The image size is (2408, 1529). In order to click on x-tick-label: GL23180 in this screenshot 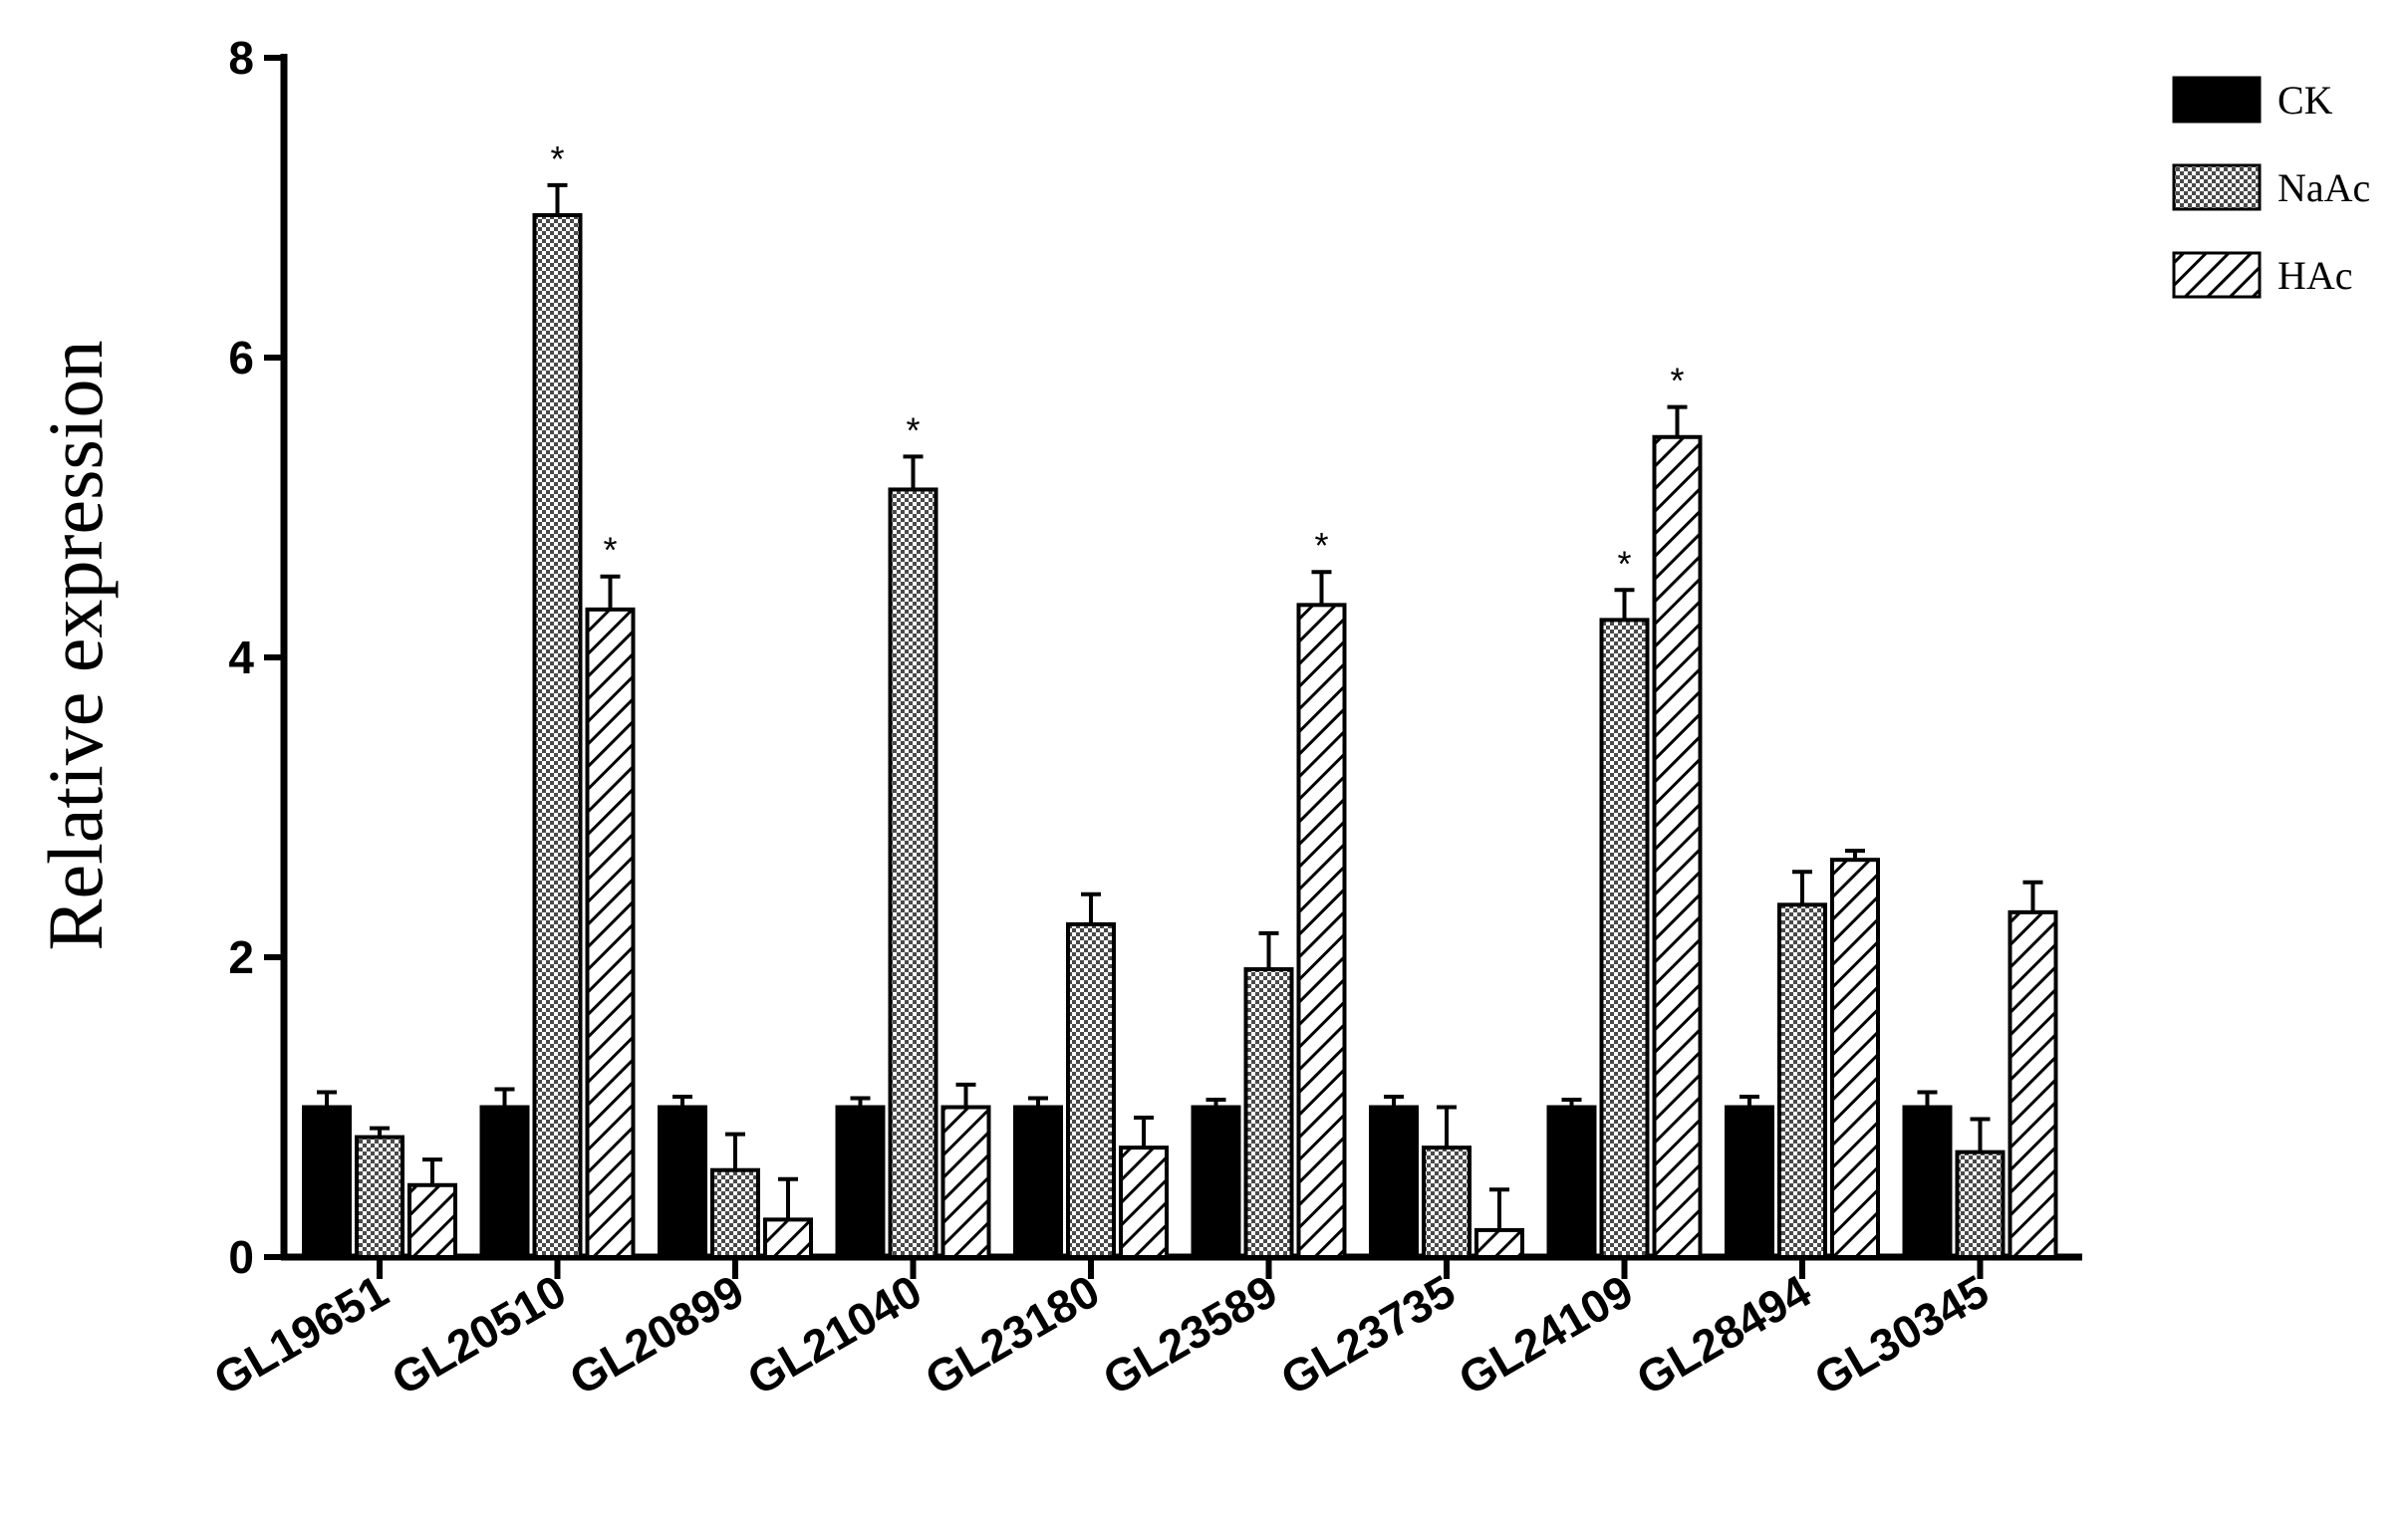, I will do `click(1012, 1335)`.